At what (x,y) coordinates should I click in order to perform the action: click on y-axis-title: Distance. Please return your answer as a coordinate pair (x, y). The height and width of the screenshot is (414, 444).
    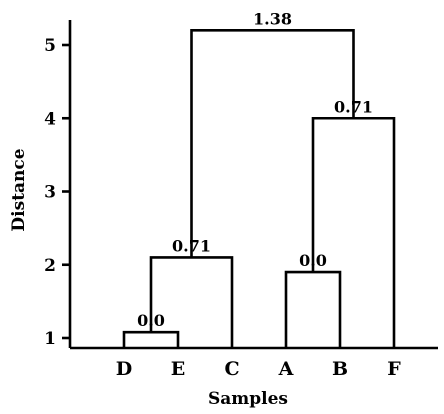
    Looking at the image, I should click on (19, 189).